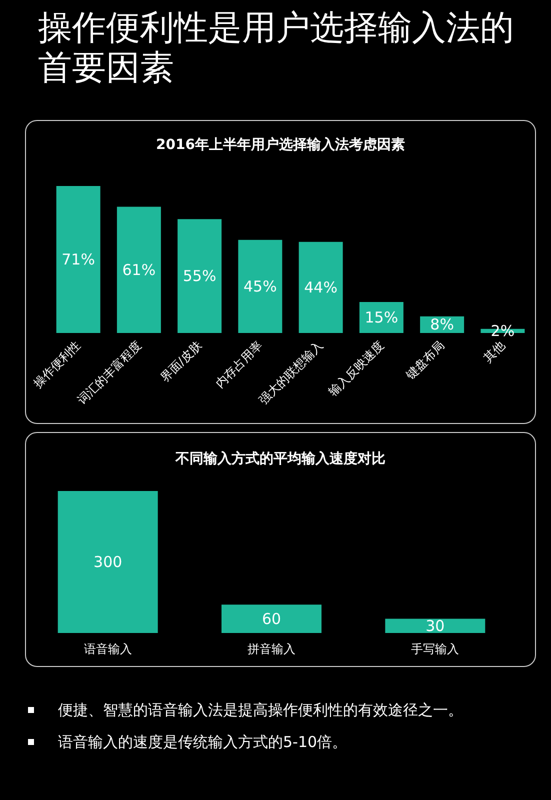 This screenshot has height=800, width=551. Describe the element at coordinates (280, 144) in the screenshot. I see `chart-subtitle: 2016年上半年用户选择输入法考虑因素` at that location.